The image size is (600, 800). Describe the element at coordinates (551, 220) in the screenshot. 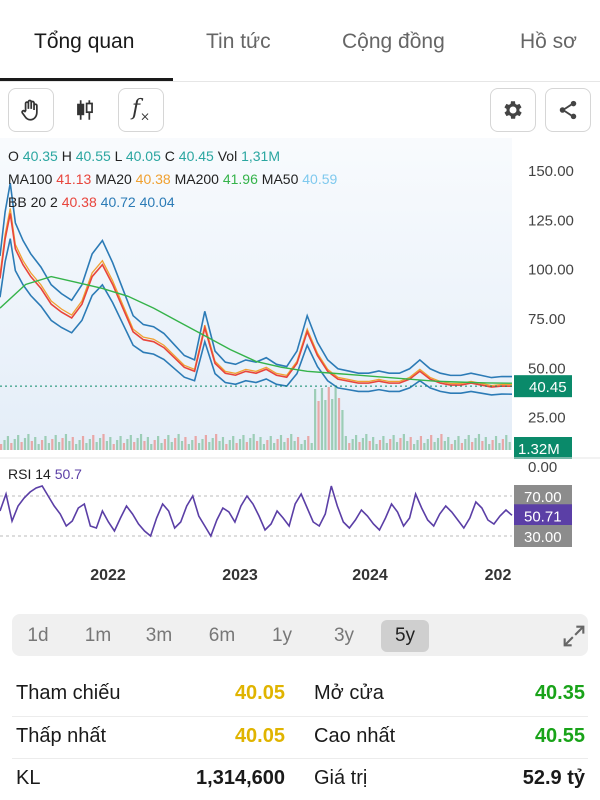

I see `price-axis-tick: 125.00` at that location.